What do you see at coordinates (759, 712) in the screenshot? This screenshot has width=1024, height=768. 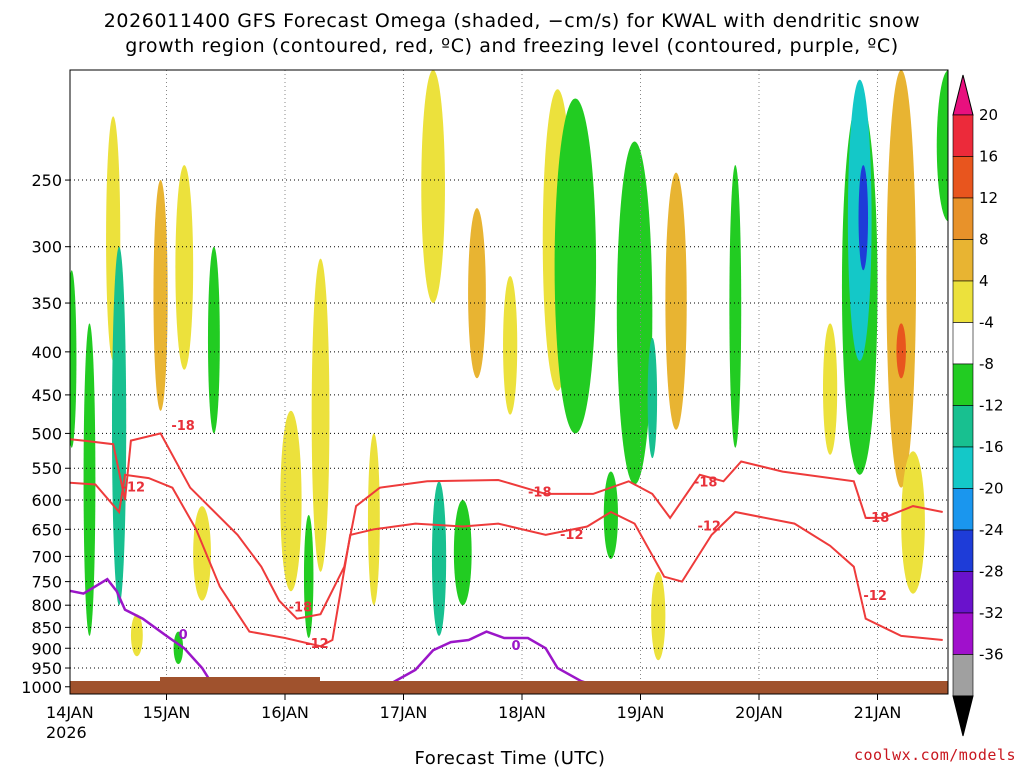 I see `xtick-label-20JAN: 20JAN` at bounding box center [759, 712].